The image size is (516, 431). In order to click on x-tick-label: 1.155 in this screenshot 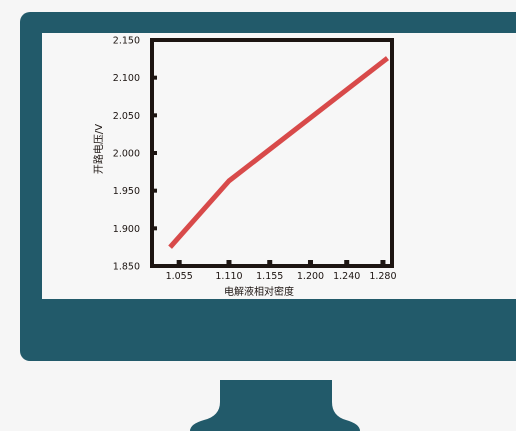, I will do `click(269, 276)`.